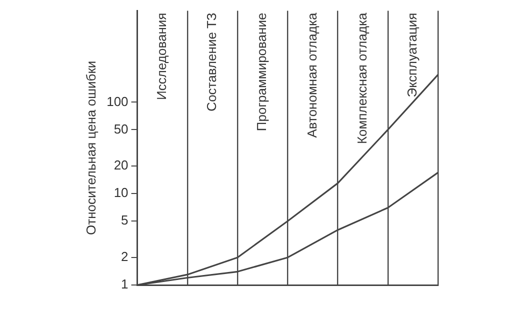 This screenshot has height=335, width=528. I want to click on y-tick-label: 5, so click(124, 220).